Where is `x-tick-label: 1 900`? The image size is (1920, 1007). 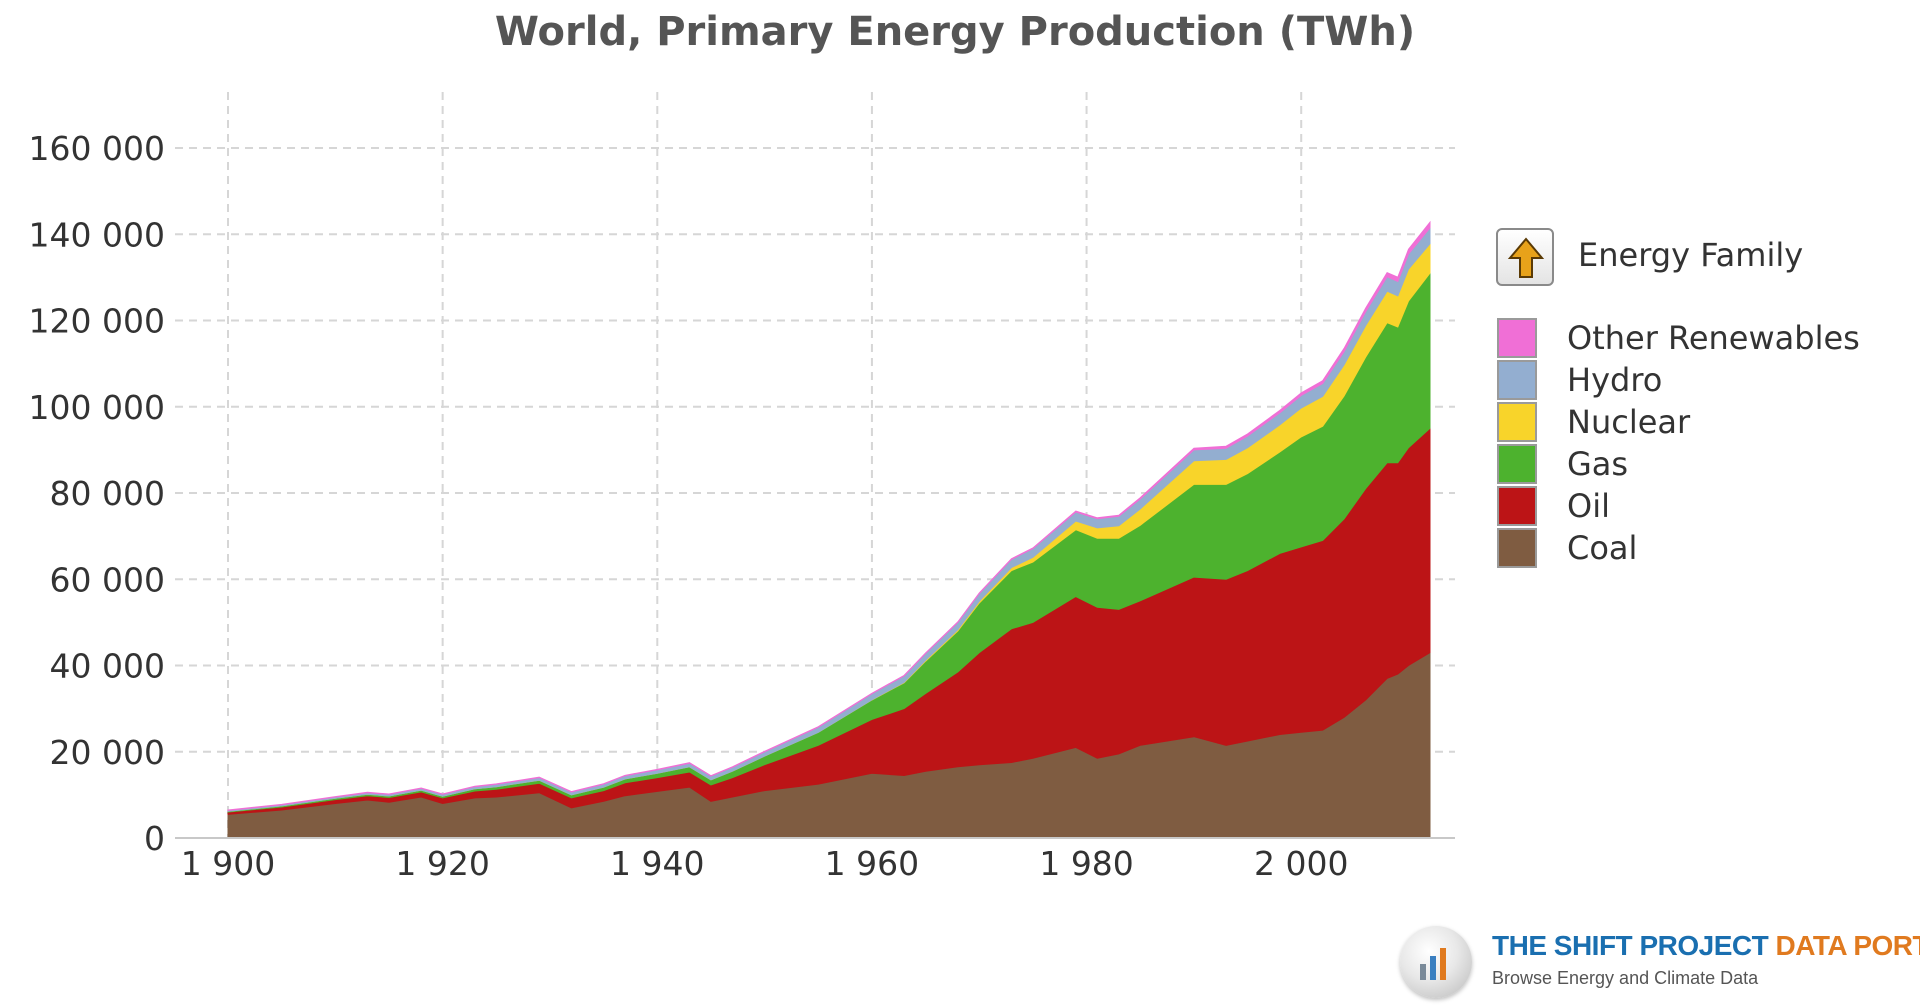 x-tick-label: 1 900 is located at coordinates (228, 863).